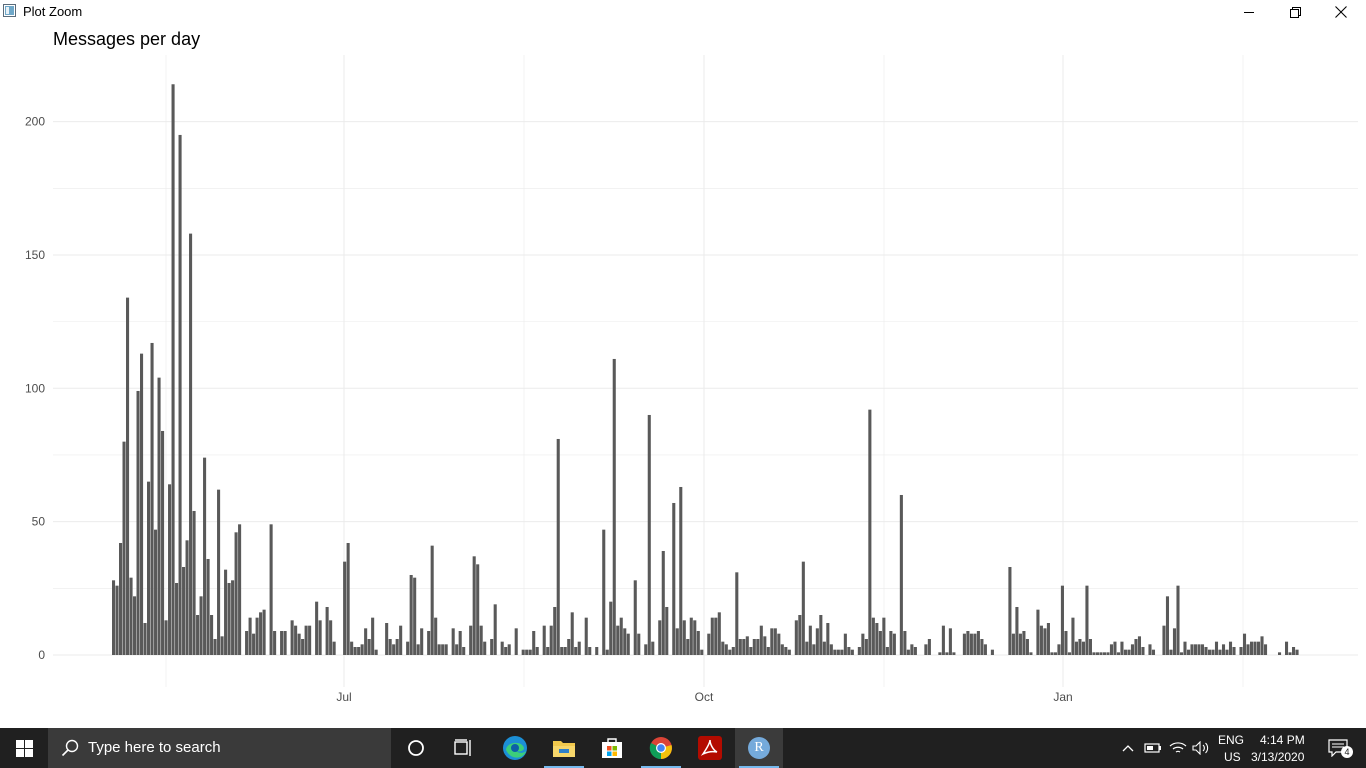  What do you see at coordinates (464, 748) in the screenshot?
I see `task-view-button` at bounding box center [464, 748].